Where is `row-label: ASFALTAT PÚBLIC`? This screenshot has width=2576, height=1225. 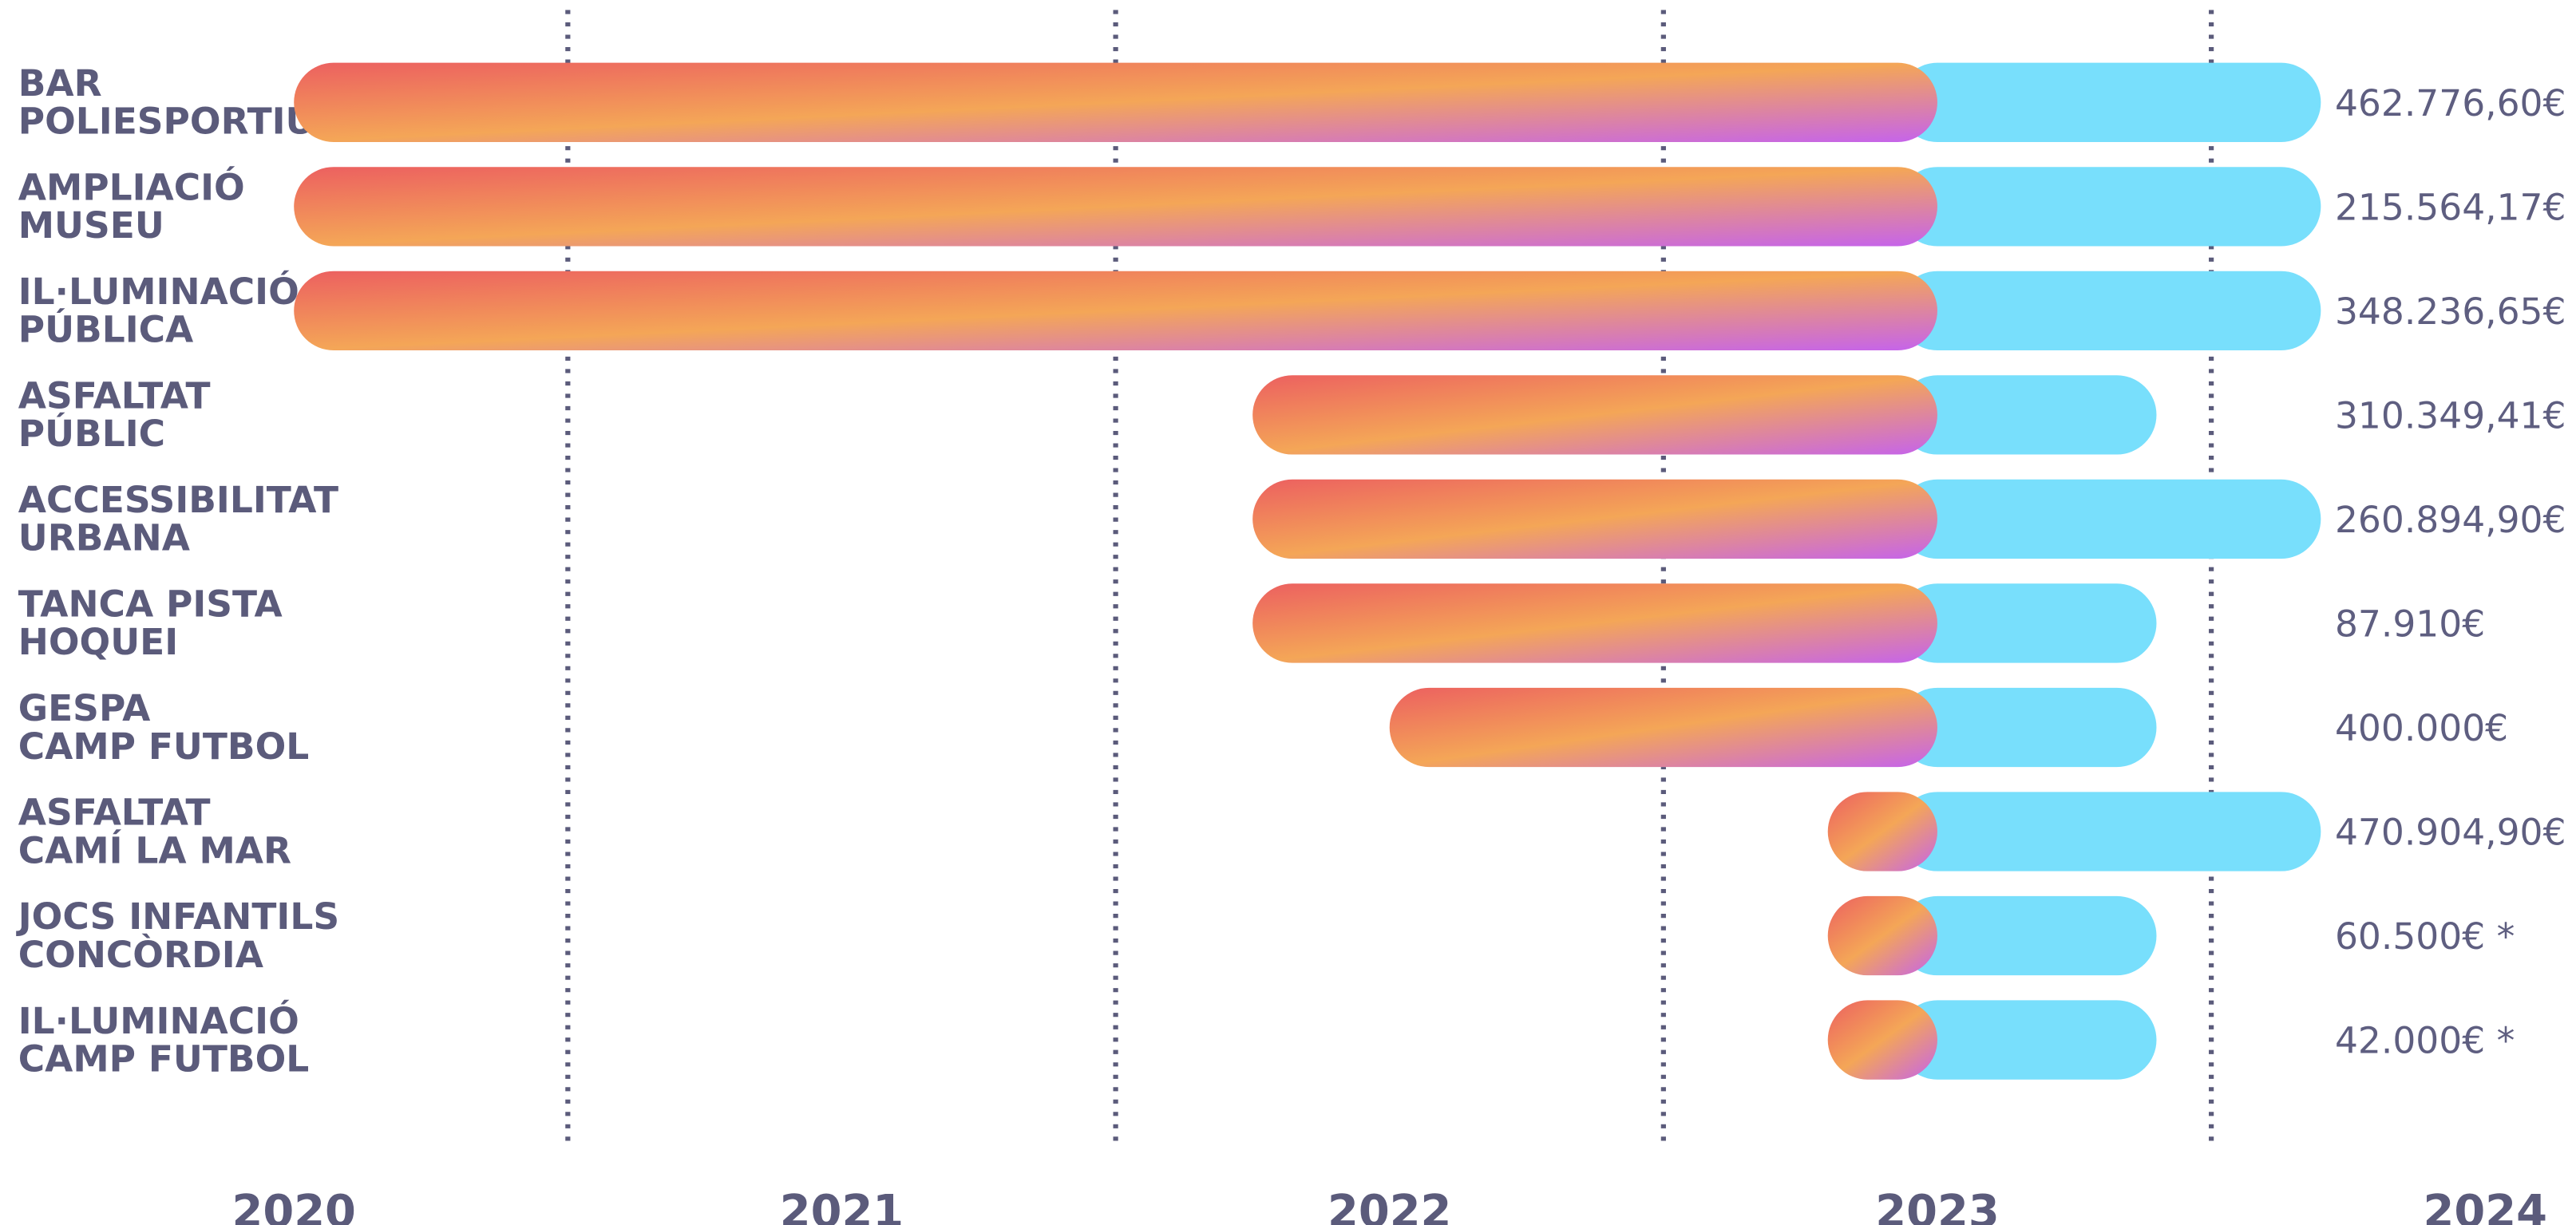
row-label: ASFALTAT PÚBLIC is located at coordinates (115, 415).